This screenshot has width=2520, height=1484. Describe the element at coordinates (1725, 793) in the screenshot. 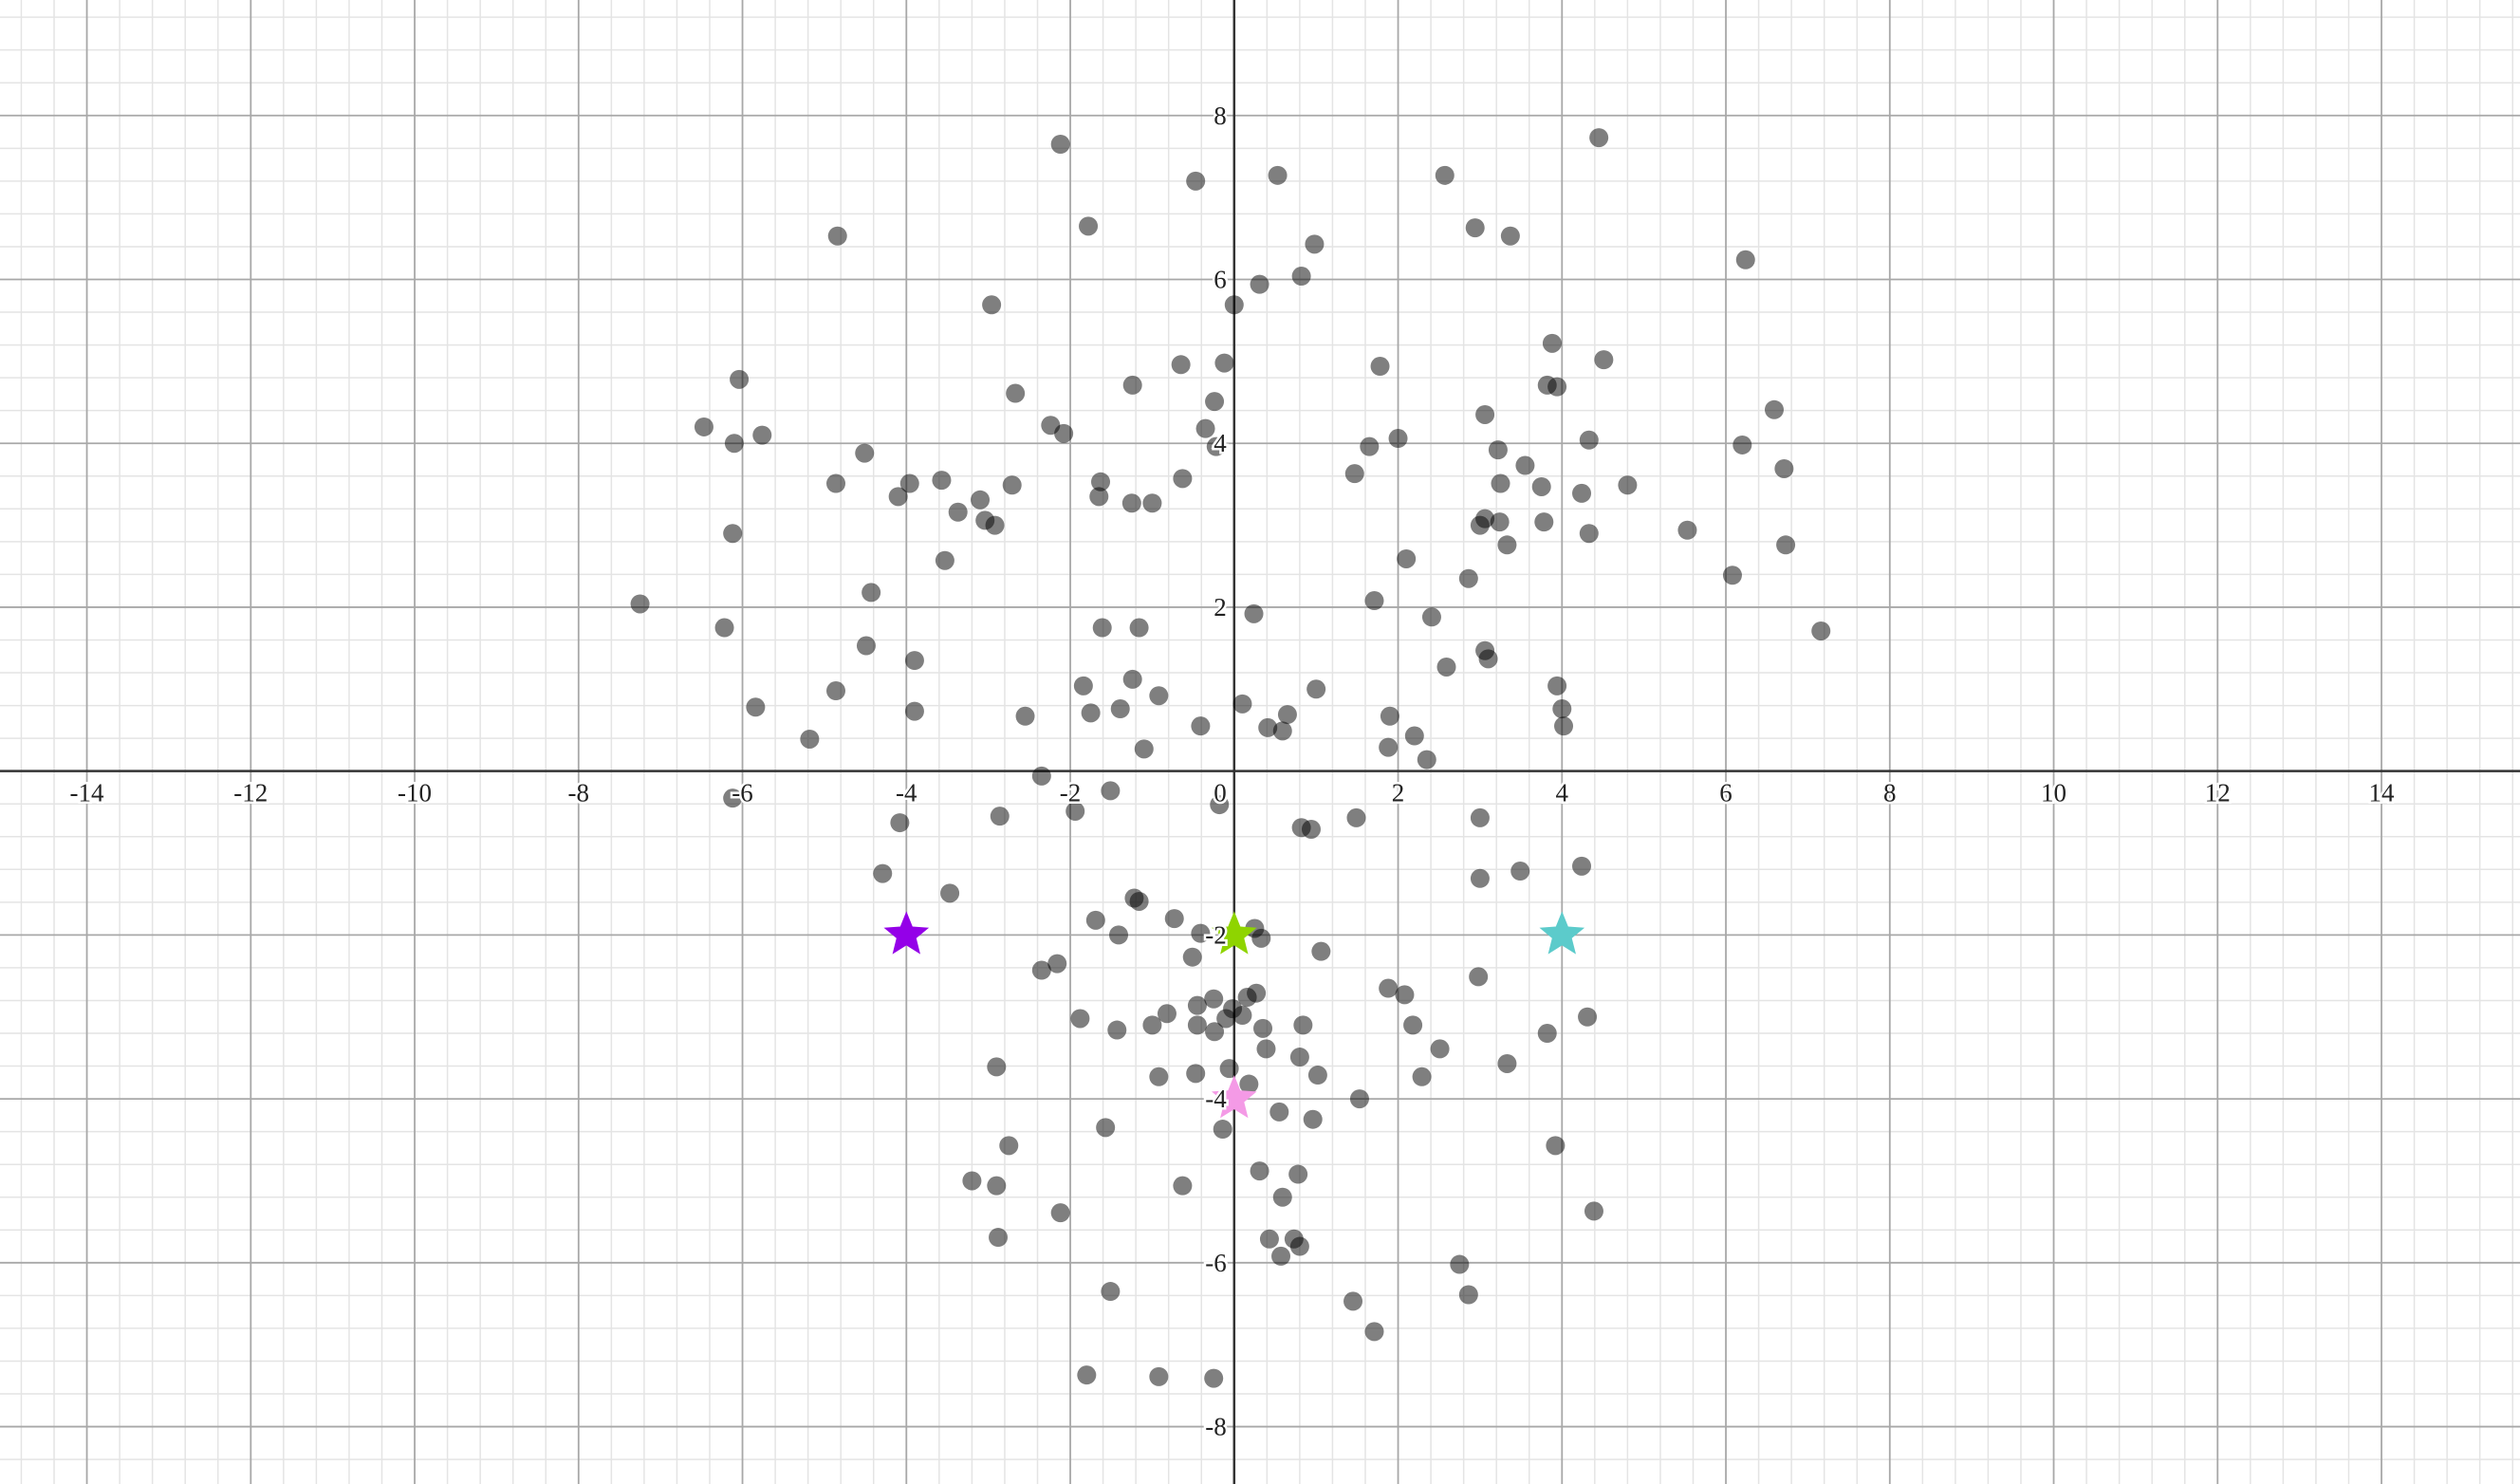

I see `x-tick-label: 6` at that location.